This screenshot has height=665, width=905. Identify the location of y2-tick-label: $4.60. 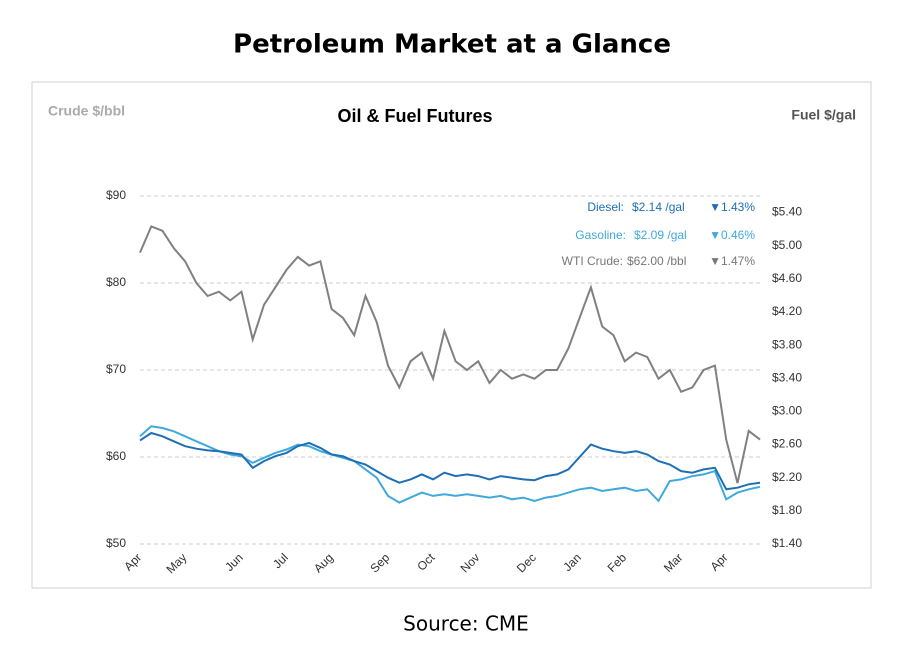
(787, 278).